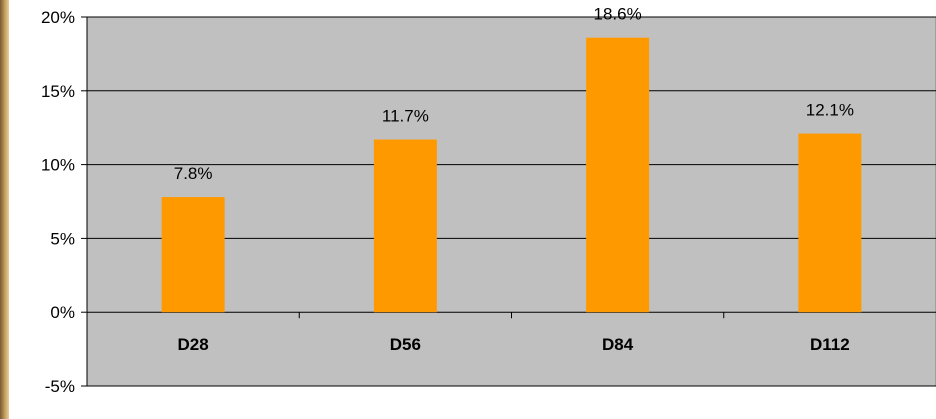 The image size is (936, 419). Describe the element at coordinates (405, 116) in the screenshot. I see `data-label: 11.7%` at that location.